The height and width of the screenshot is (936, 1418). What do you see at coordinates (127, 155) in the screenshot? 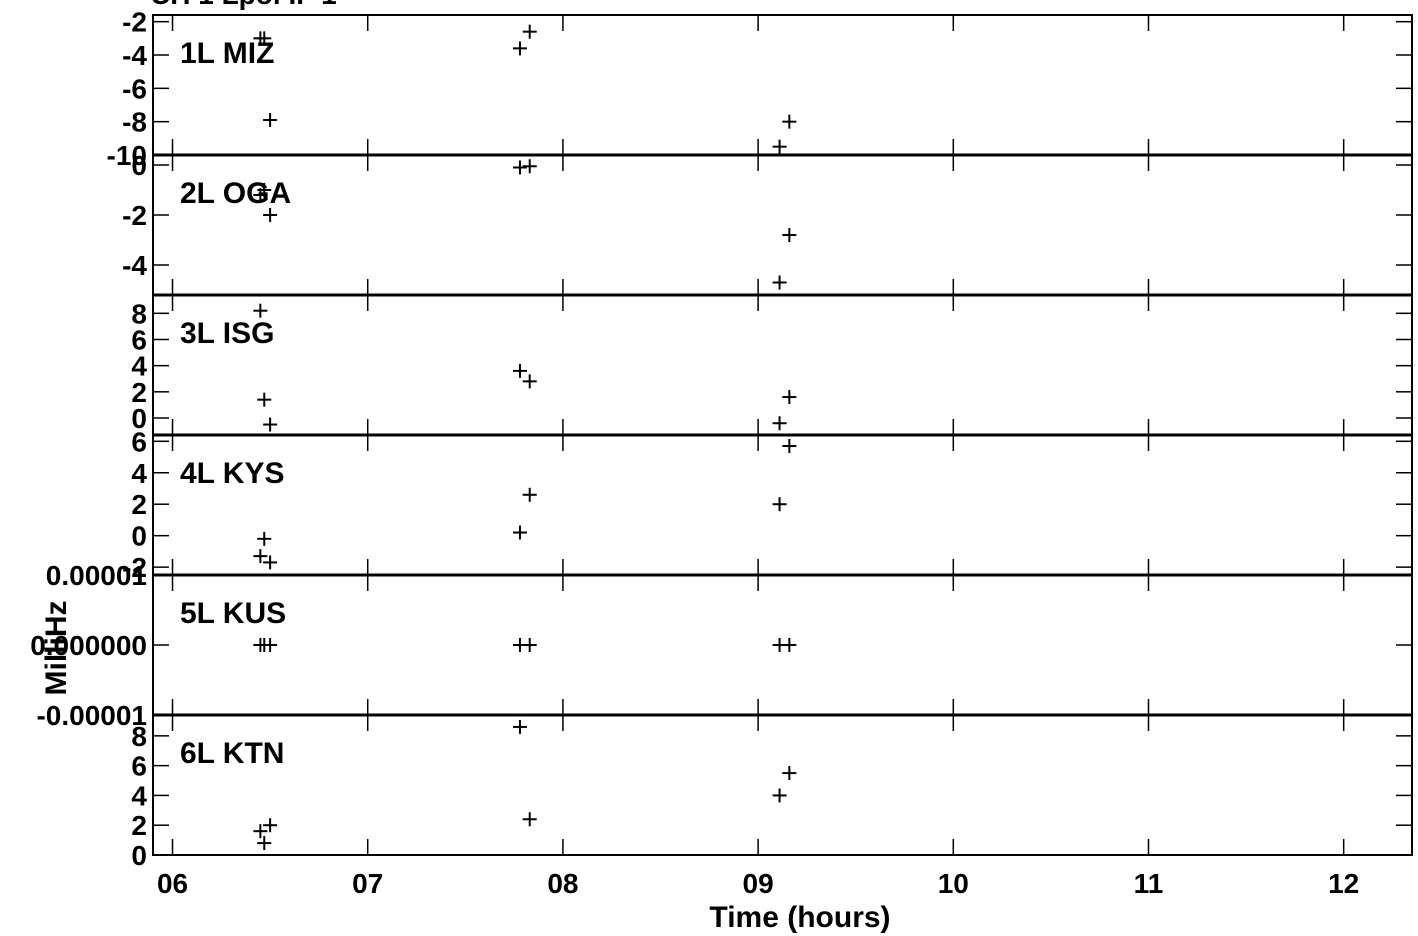
I see `y-tick-label: -10` at bounding box center [127, 155].